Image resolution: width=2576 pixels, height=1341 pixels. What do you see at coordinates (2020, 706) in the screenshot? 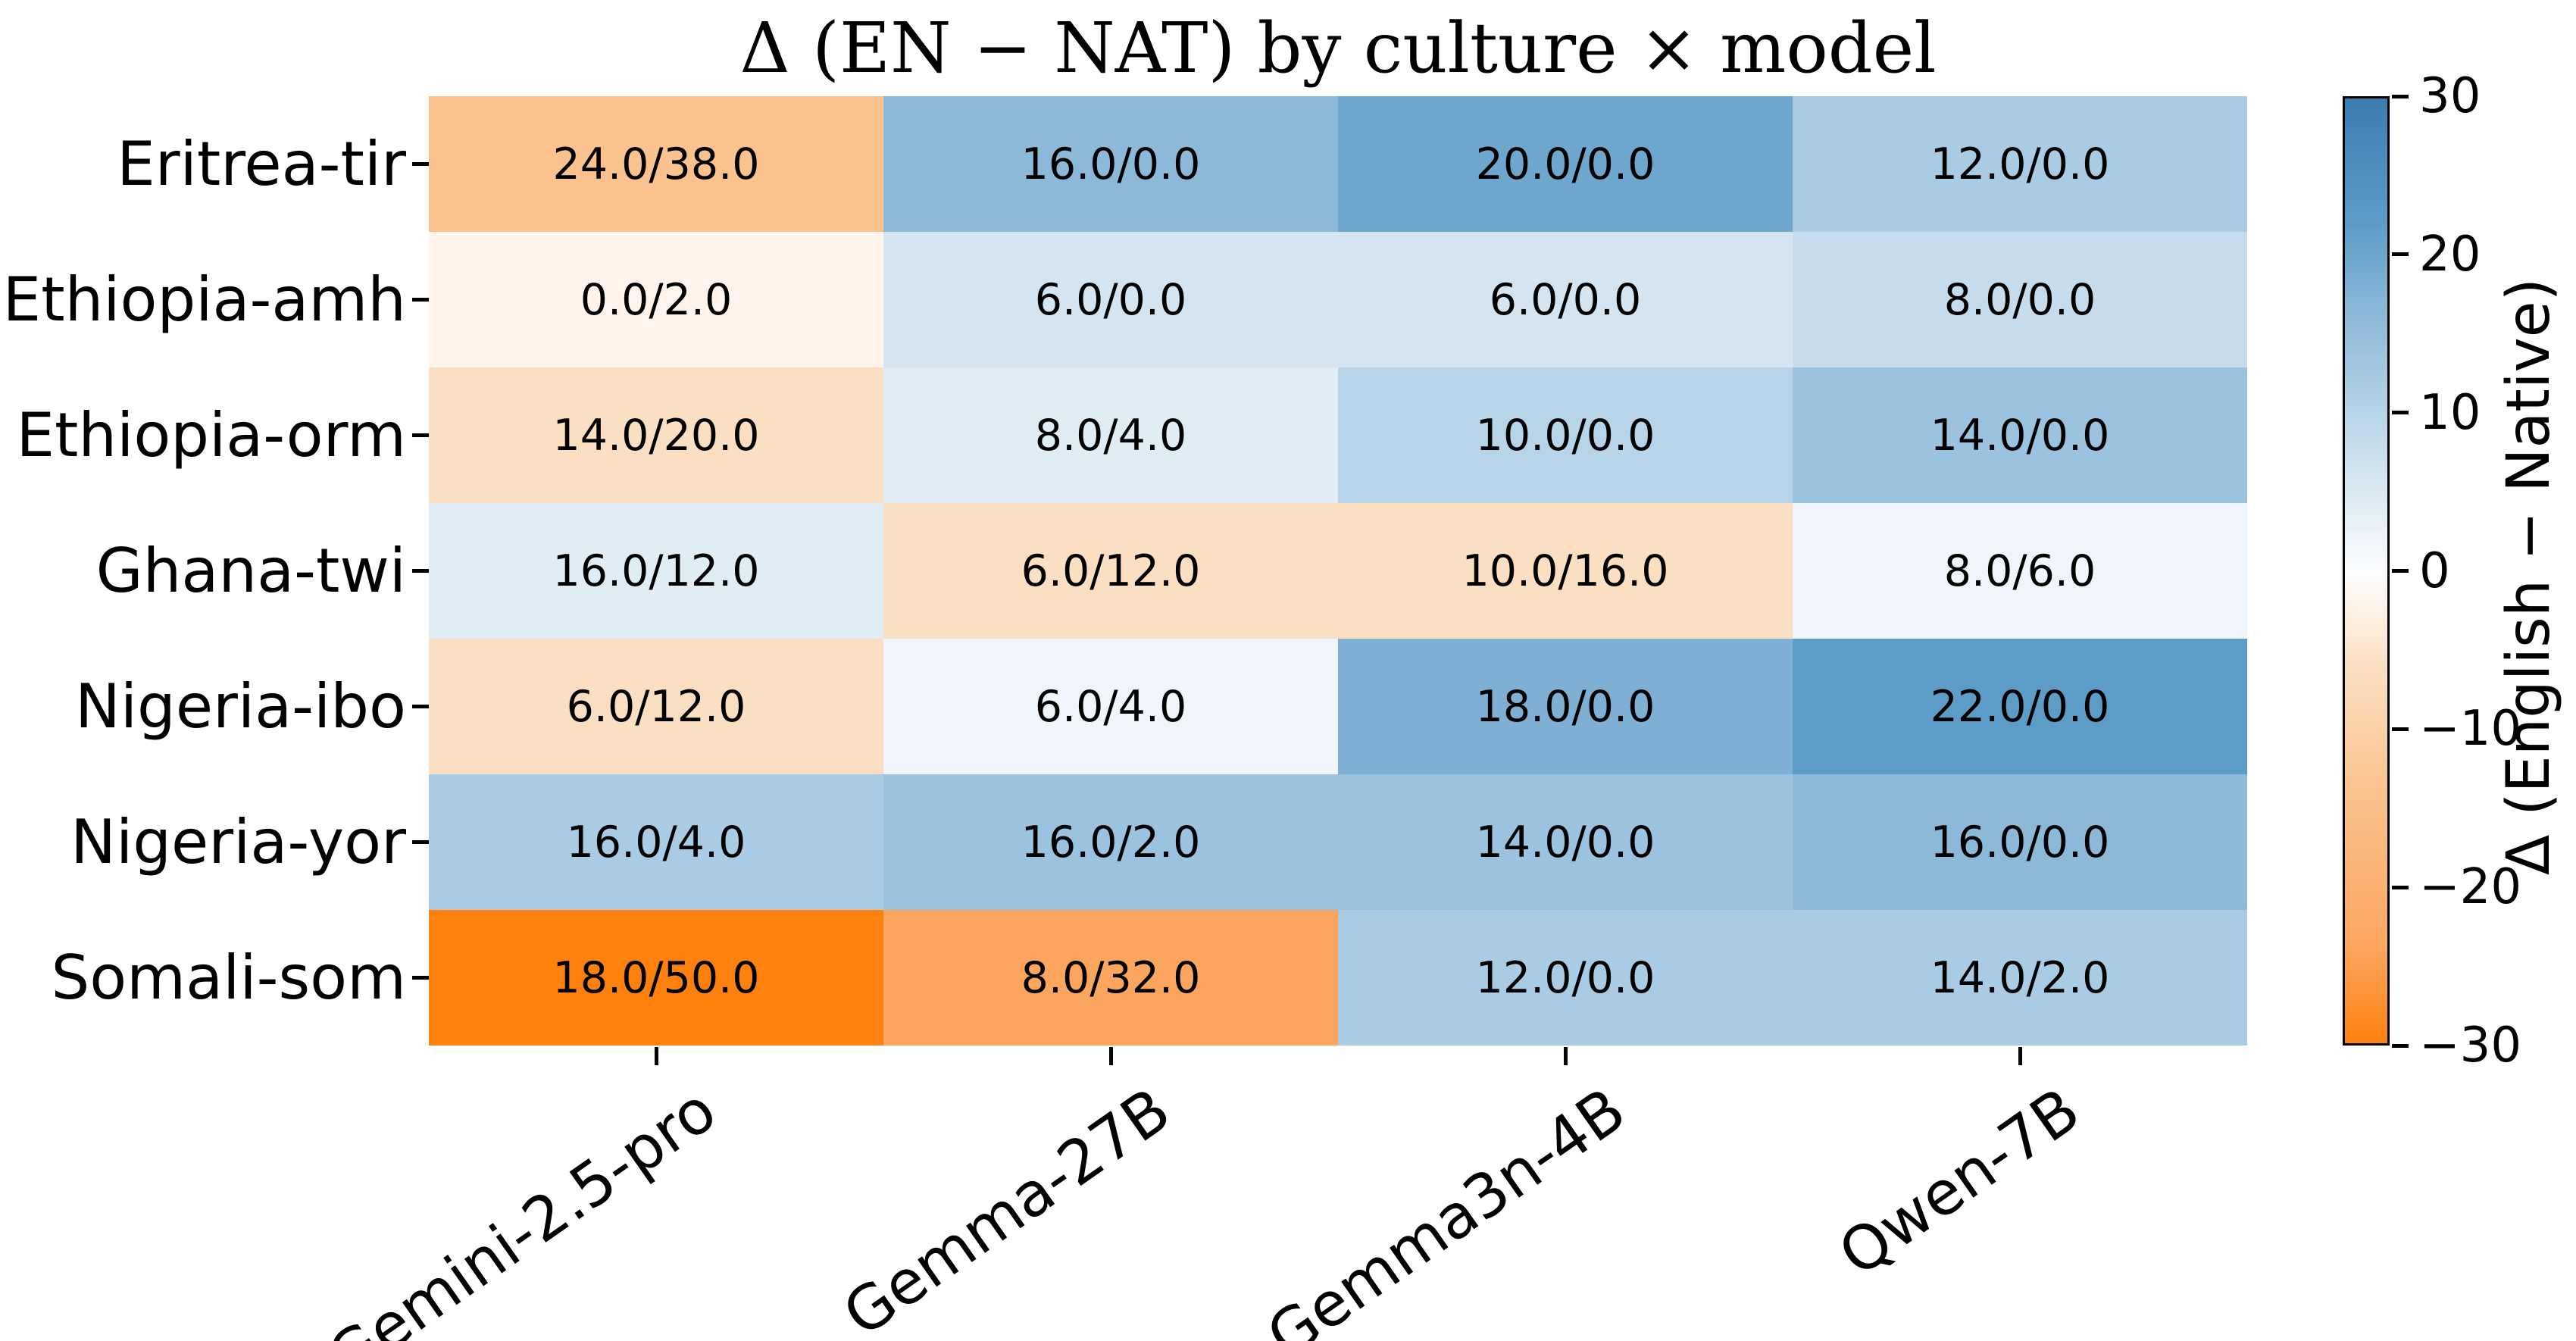
I see `heatmap-cell: 22.0/0.0` at bounding box center [2020, 706].